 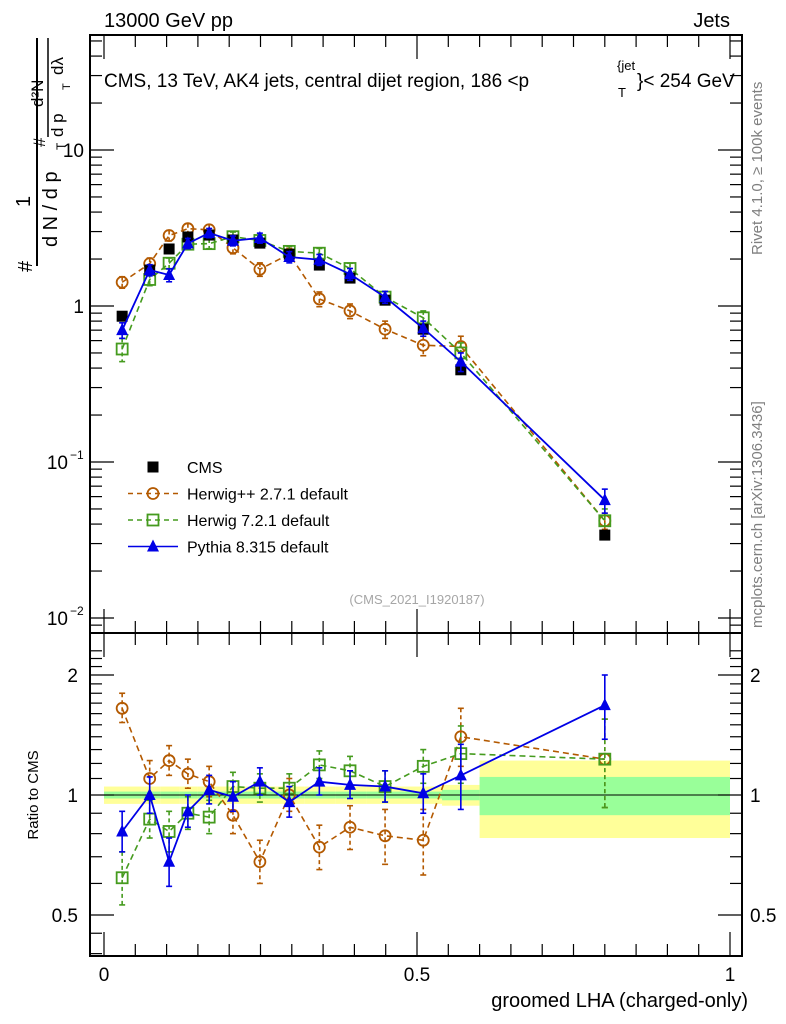 I want to click on title-superscript: {jet, so click(x=626, y=65).